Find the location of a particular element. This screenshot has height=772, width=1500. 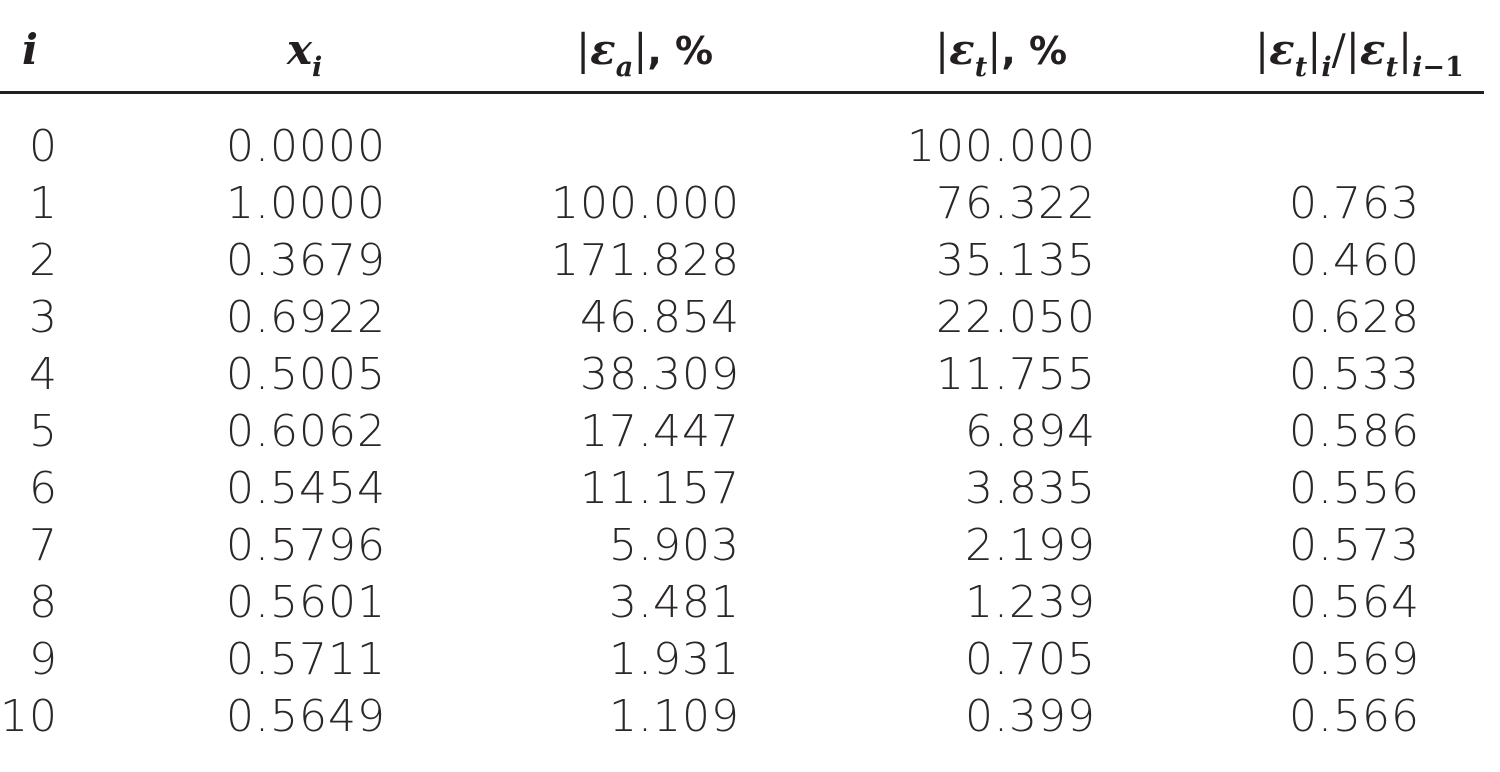

table-header: i xi |εa|, % |εt|, % |εt|i/|εt|i−1 is located at coordinates (750, 50).